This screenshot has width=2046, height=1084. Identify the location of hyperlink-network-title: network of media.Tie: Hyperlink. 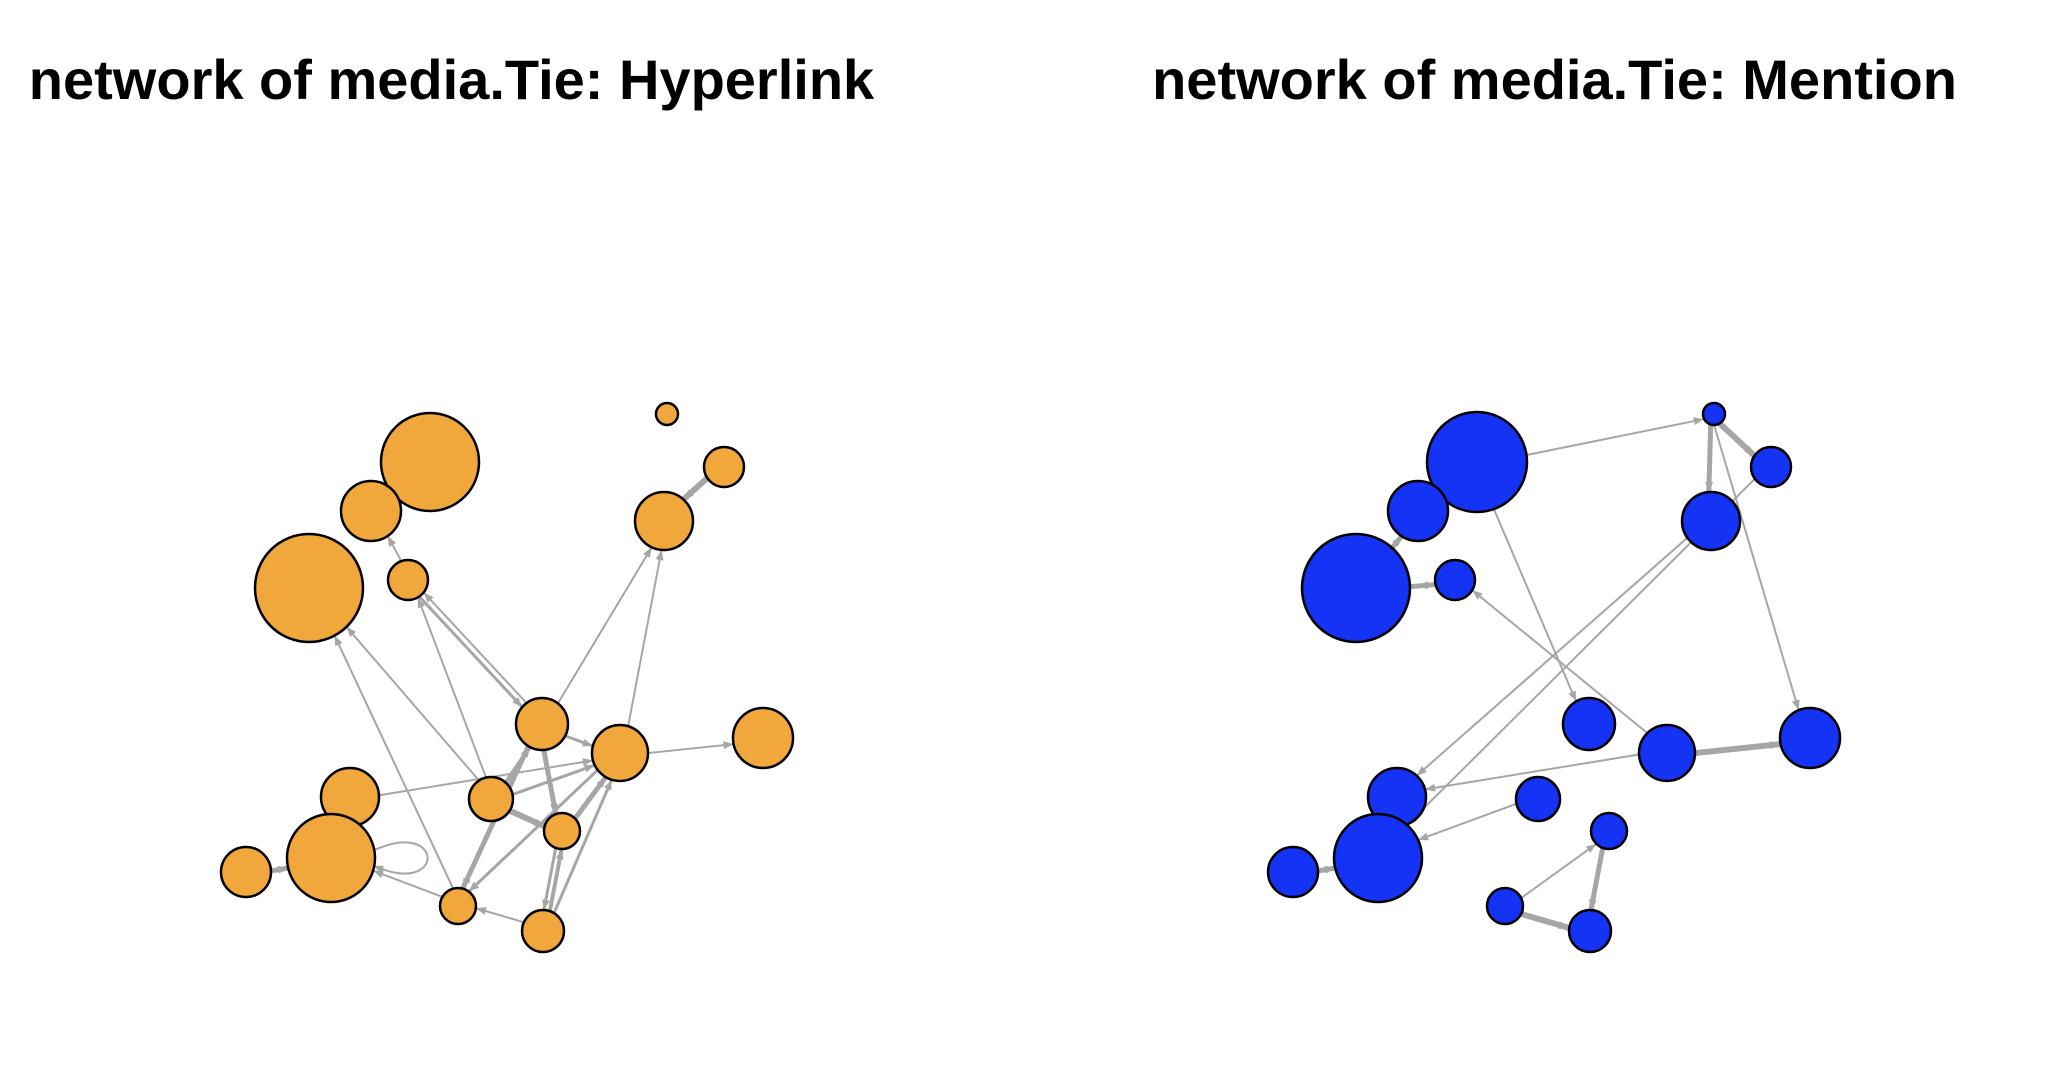
(451, 79).